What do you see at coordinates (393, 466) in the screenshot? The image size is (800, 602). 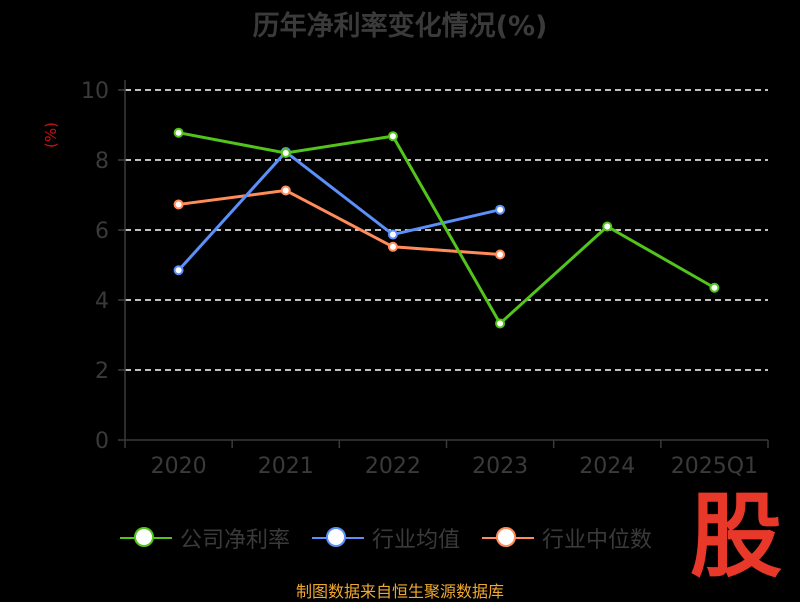 I see `x-tick-label-2: 2022` at bounding box center [393, 466].